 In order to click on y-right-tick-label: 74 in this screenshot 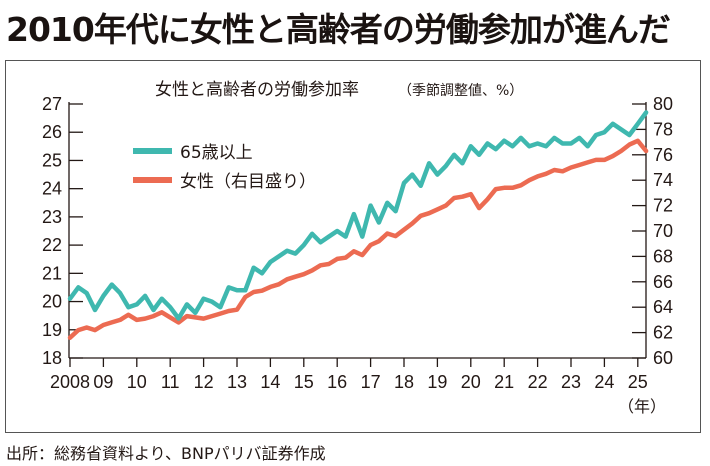, I will do `click(663, 180)`.